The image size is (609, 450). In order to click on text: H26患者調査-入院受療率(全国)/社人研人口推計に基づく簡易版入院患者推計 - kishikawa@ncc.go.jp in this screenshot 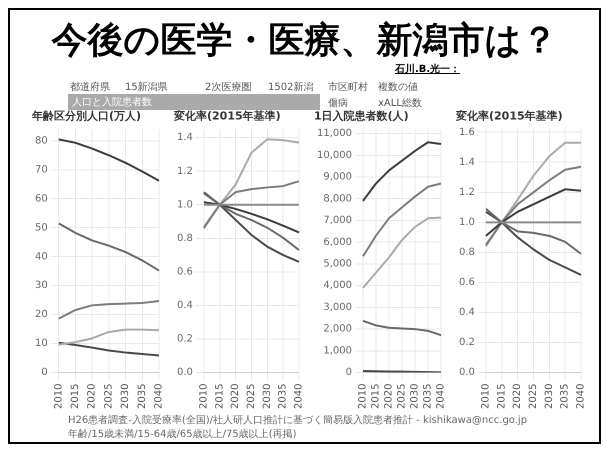, I will do `click(298, 420)`.